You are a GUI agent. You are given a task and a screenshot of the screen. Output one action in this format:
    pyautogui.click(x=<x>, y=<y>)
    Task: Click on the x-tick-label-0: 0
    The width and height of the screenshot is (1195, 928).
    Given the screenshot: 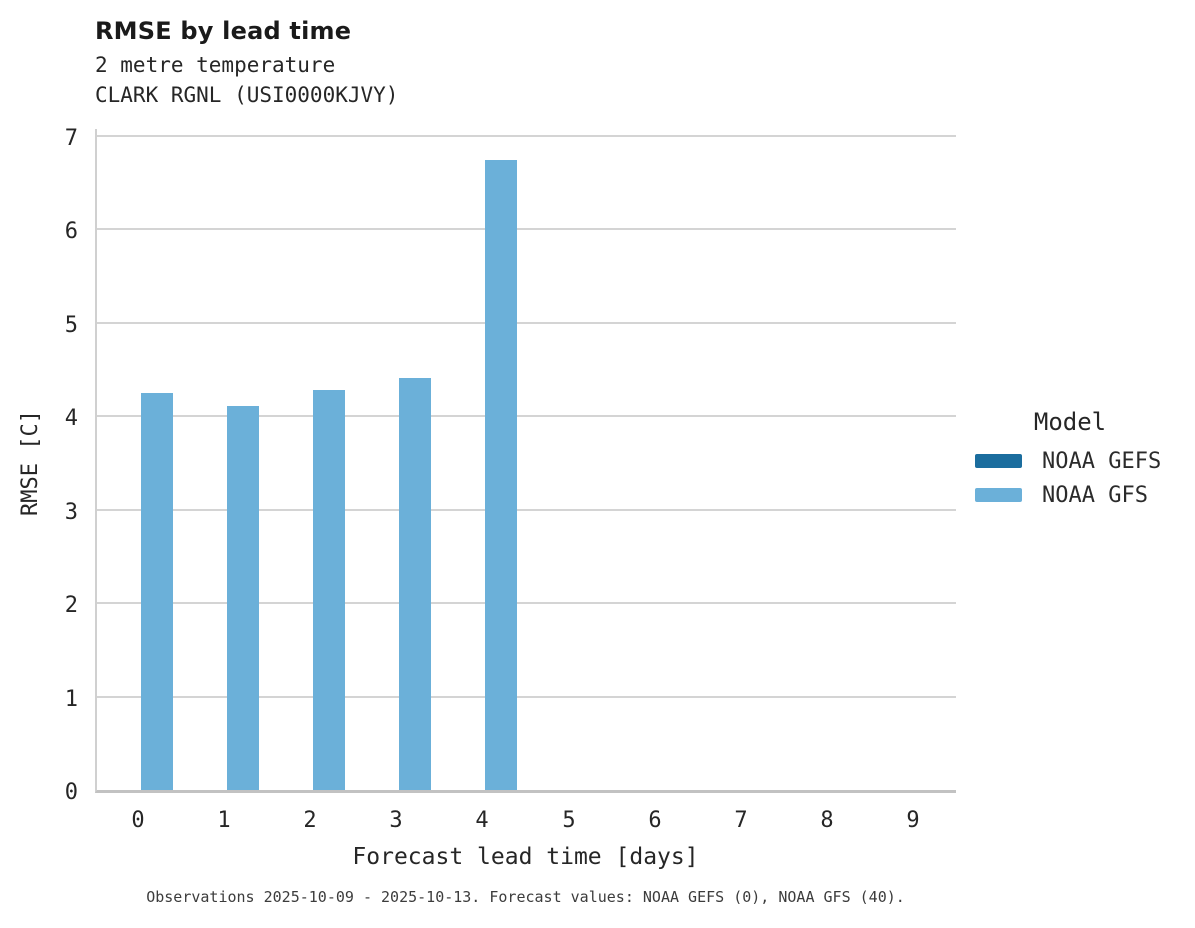 What is the action you would take?
    pyautogui.click(x=138, y=820)
    